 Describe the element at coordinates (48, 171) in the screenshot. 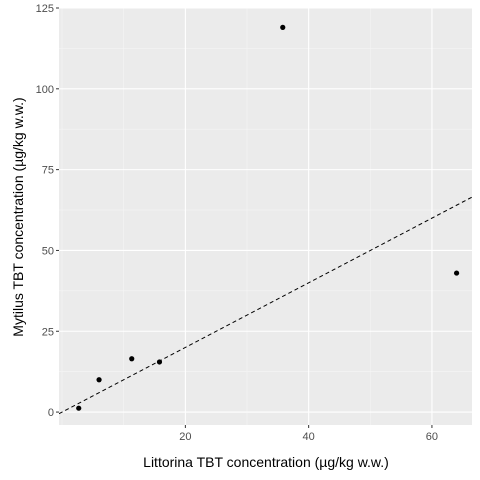

I see `y-tick-label: 75` at that location.